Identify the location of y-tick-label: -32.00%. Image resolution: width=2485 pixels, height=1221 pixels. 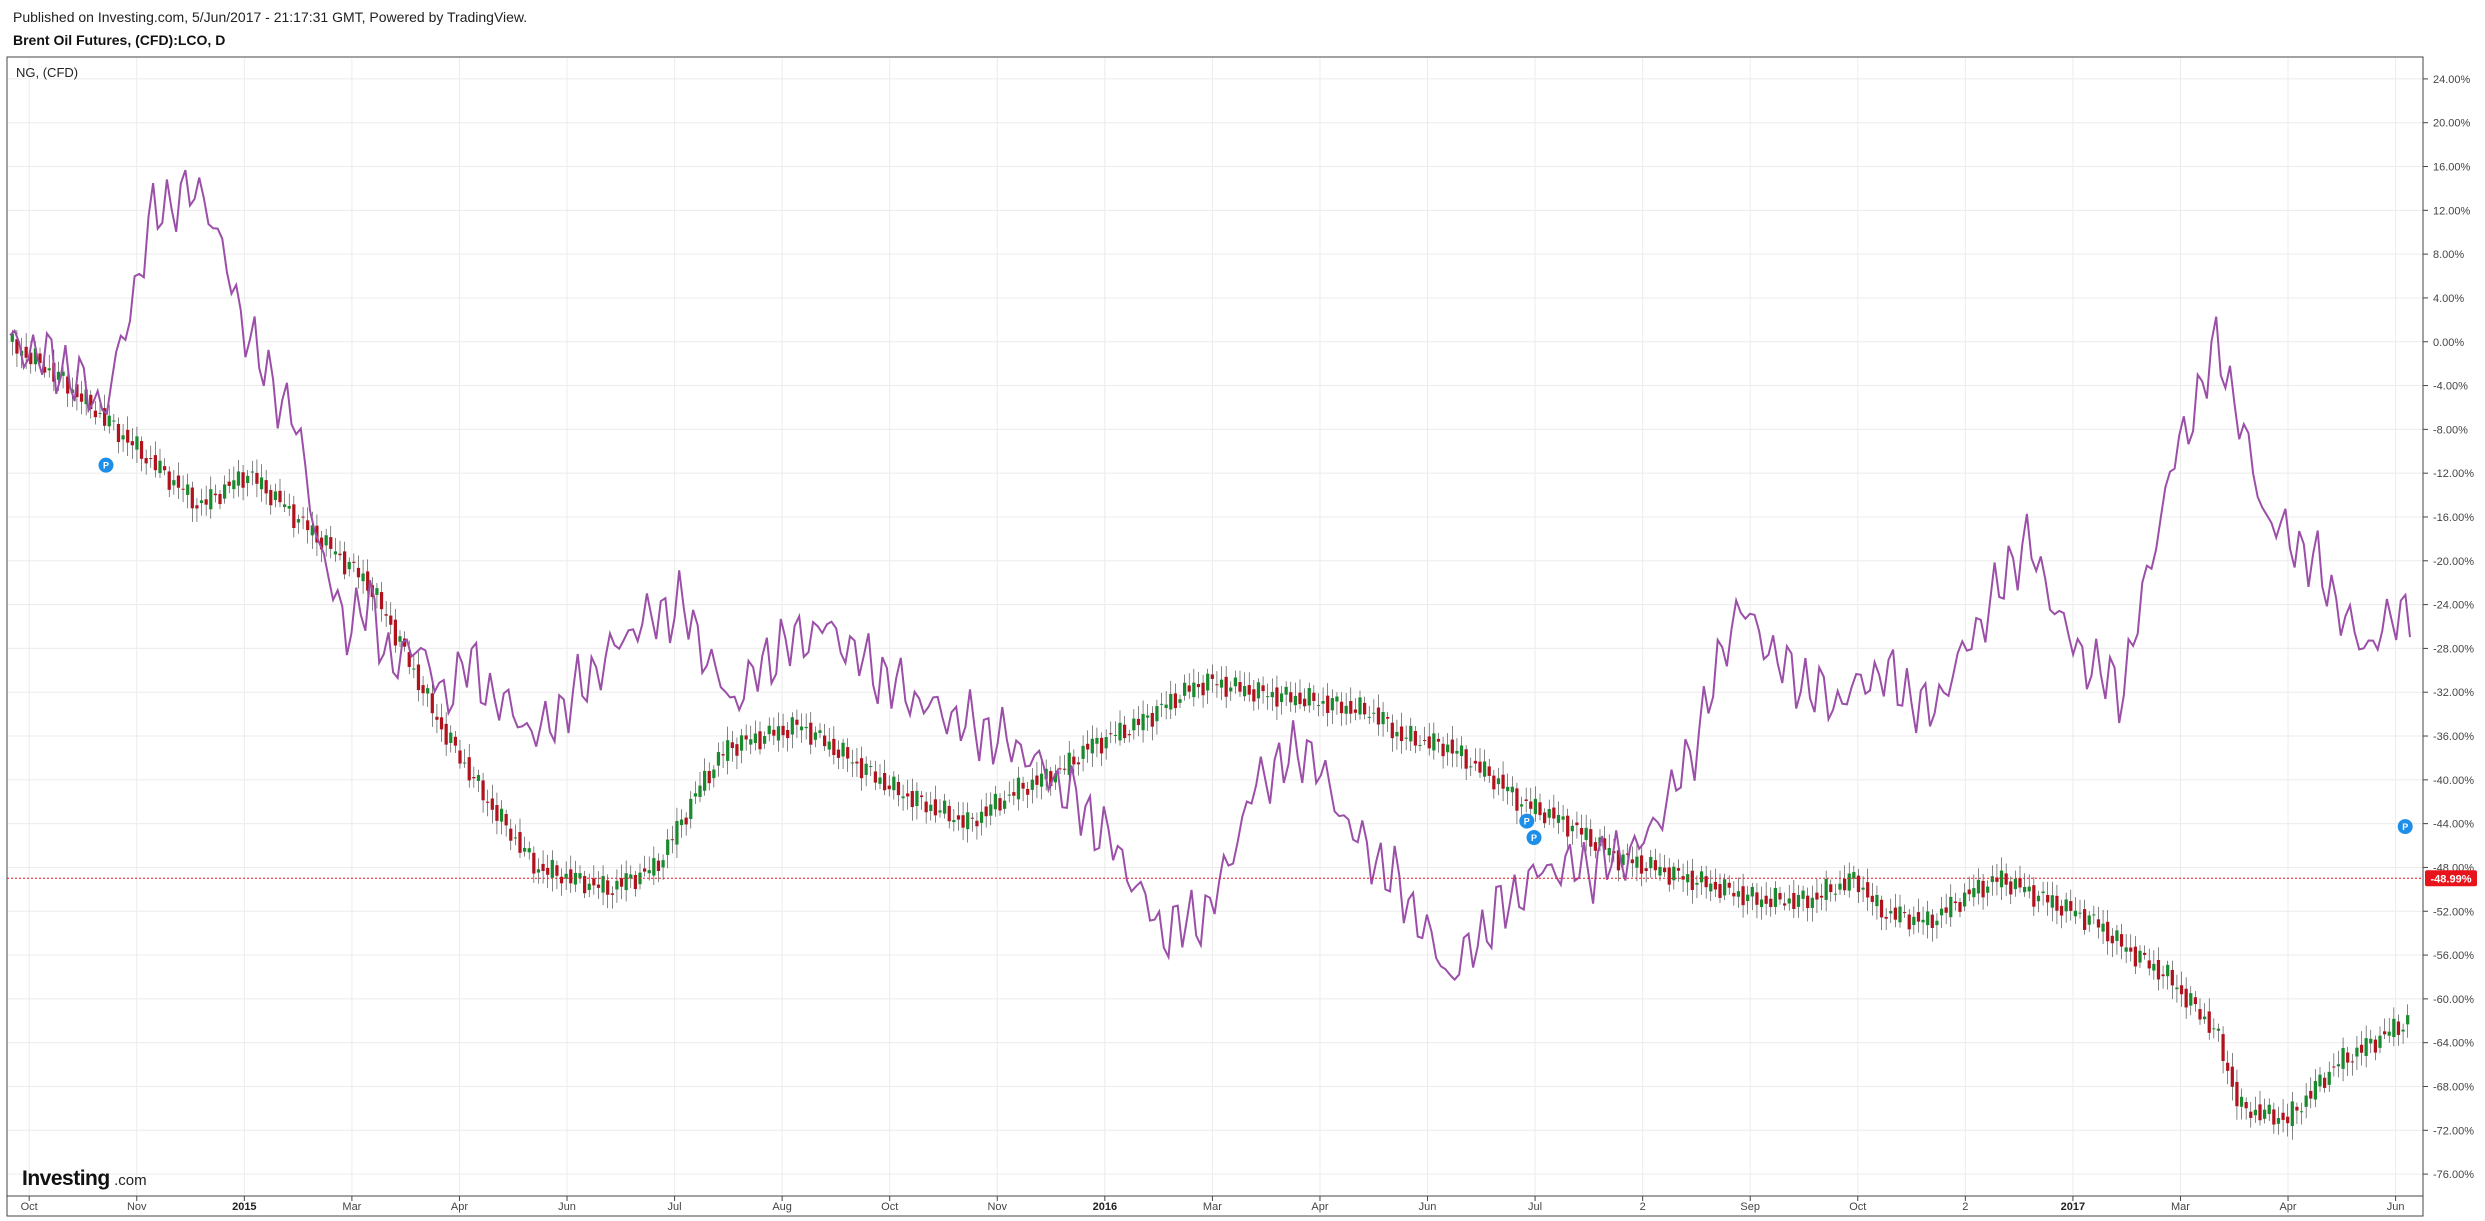
(2453, 693).